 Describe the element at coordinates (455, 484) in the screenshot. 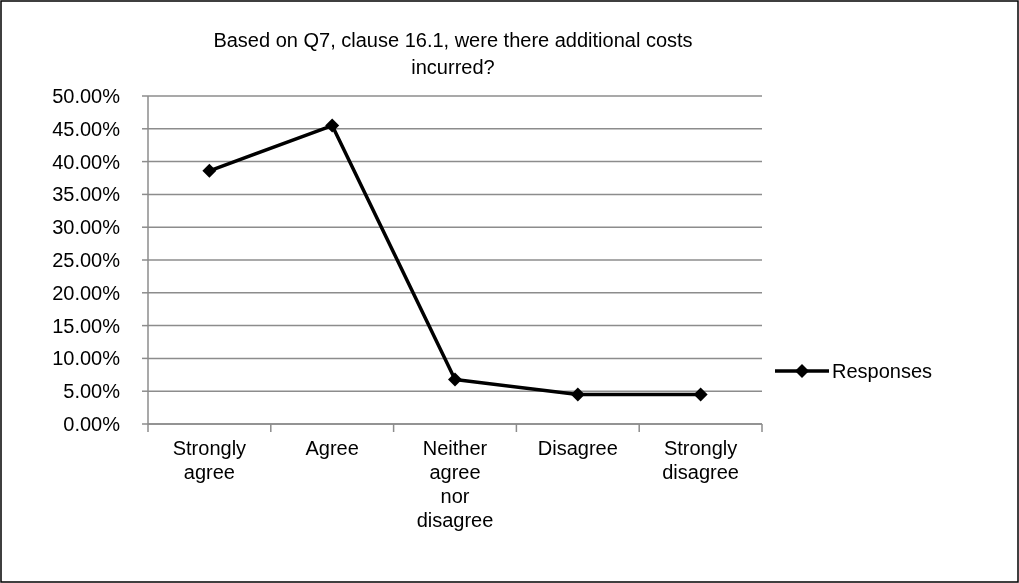

I see `x-tick-label: Neither agree nor disagree` at that location.